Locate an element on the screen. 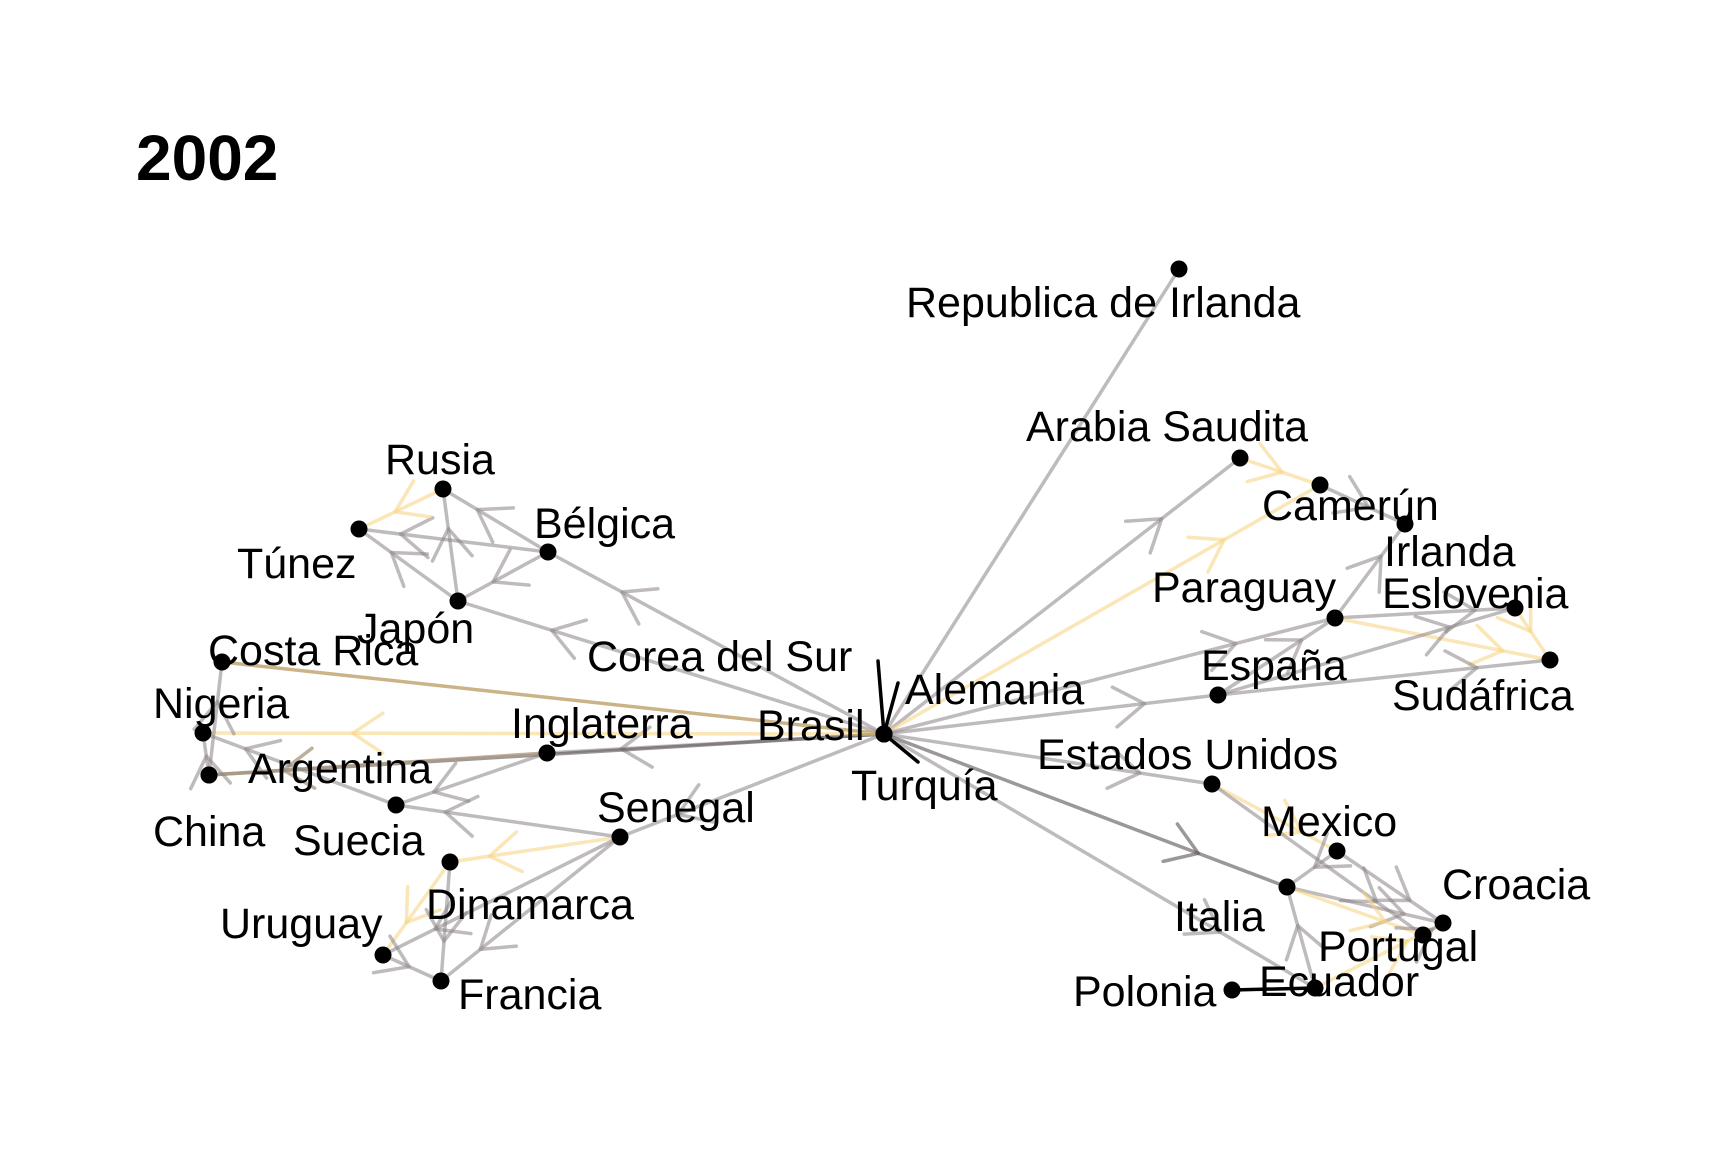 The height and width of the screenshot is (1153, 1731). arrowhead-ecuador-croacia is located at coordinates (1389, 955).